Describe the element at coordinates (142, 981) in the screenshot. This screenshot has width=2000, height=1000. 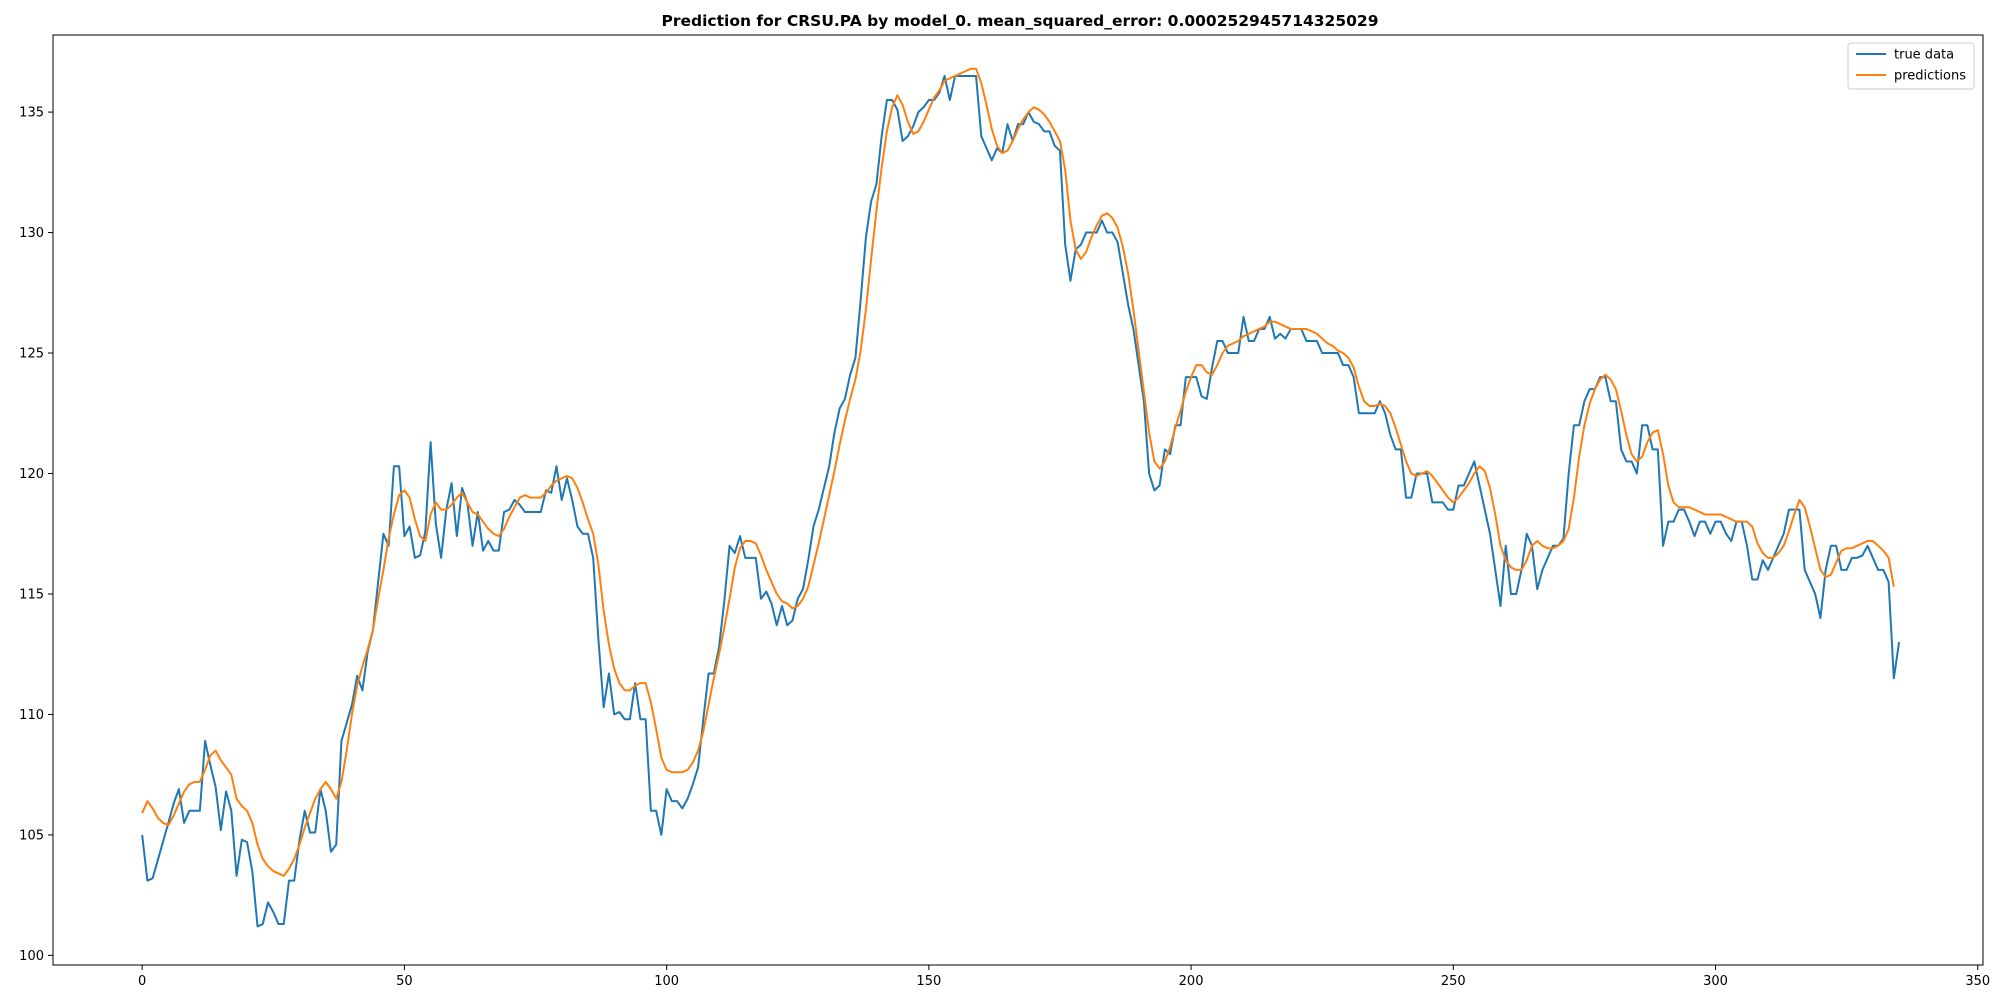
I see `x-tick-label: 0` at that location.